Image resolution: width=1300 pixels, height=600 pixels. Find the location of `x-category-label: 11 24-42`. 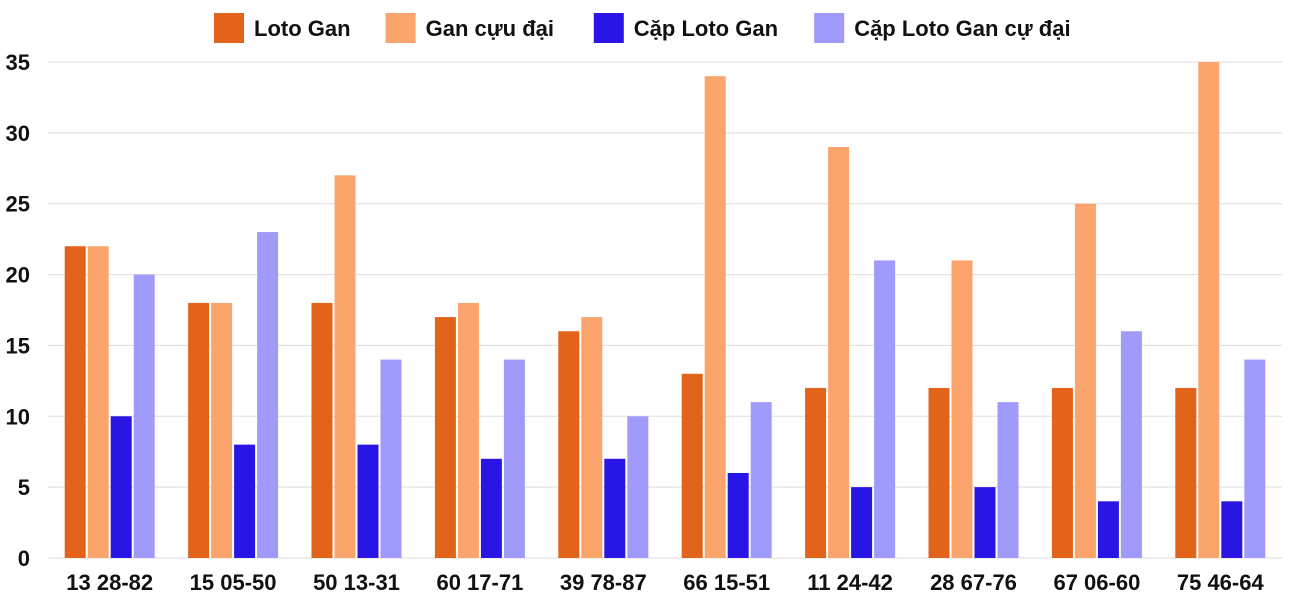

x-category-label: 11 24-42 is located at coordinates (850, 582).